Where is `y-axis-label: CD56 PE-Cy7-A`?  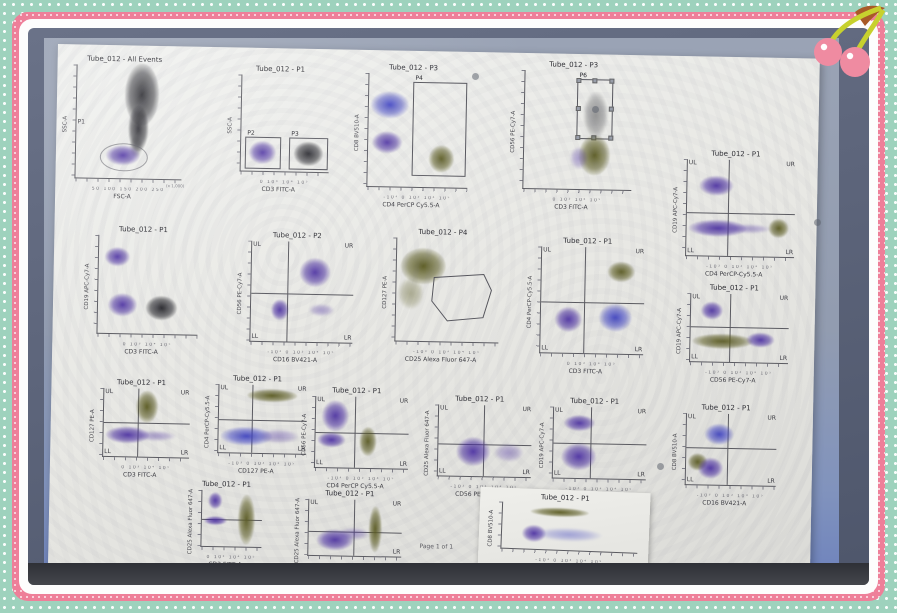 y-axis-label: CD56 PE-Cy7-A is located at coordinates (513, 131).